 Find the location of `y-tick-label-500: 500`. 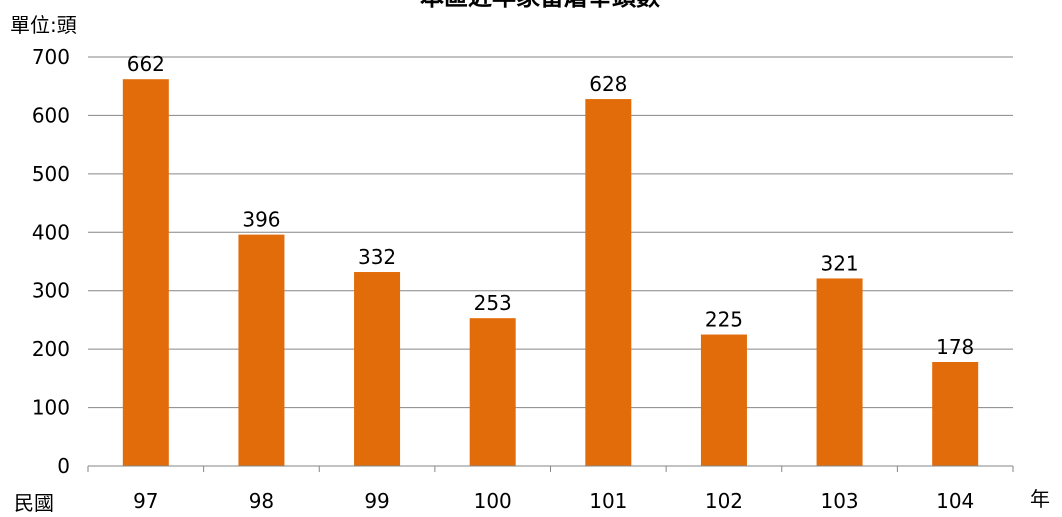

y-tick-label-500: 500 is located at coordinates (51, 174).